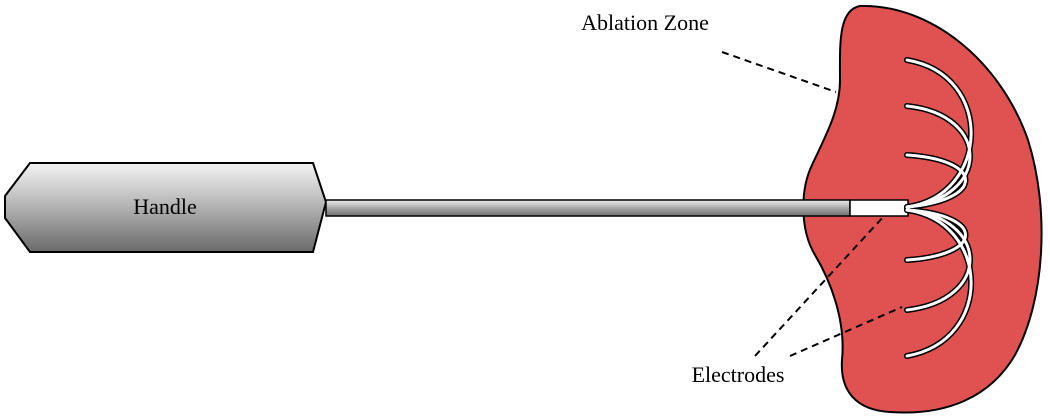 Image resolution: width=1050 pixels, height=418 pixels. What do you see at coordinates (645, 22) in the screenshot?
I see `ablation-zone-label: Ablation Zone` at bounding box center [645, 22].